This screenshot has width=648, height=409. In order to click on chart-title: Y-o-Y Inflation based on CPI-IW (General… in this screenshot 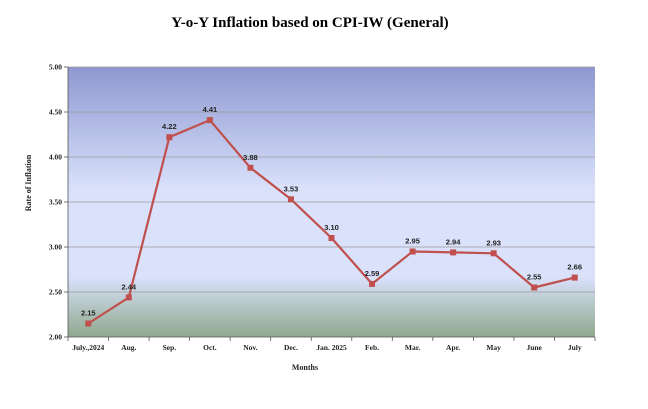, I will do `click(309, 23)`.